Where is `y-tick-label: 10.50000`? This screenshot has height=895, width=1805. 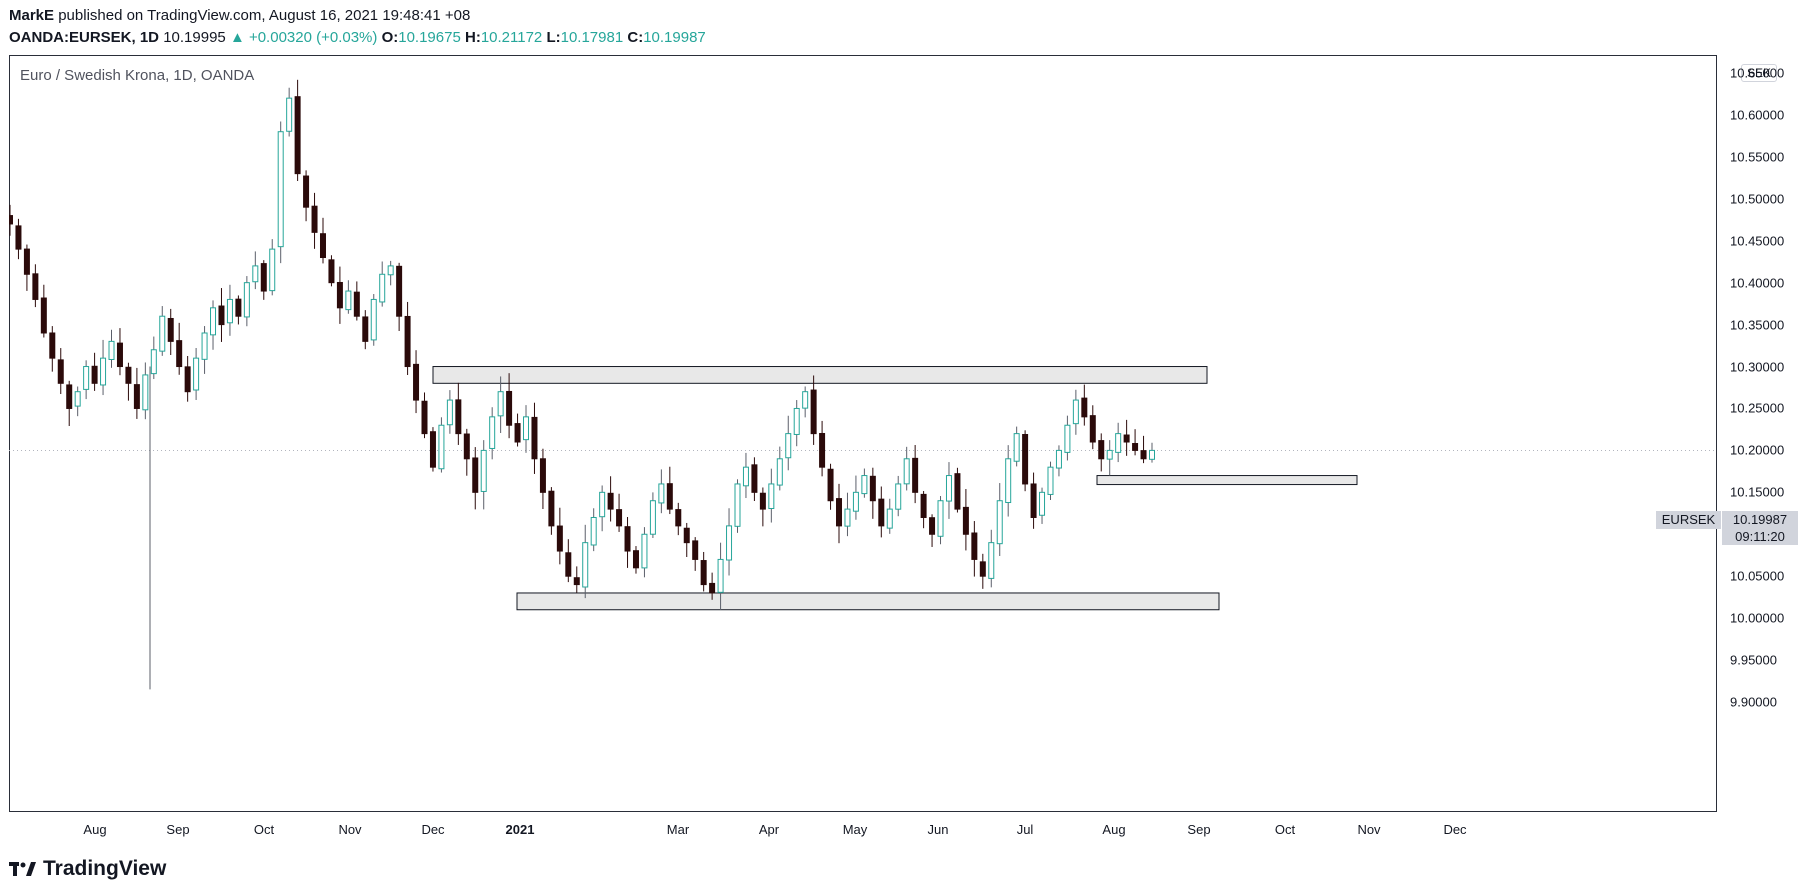 y-tick-label: 10.50000 is located at coordinates (1757, 199).